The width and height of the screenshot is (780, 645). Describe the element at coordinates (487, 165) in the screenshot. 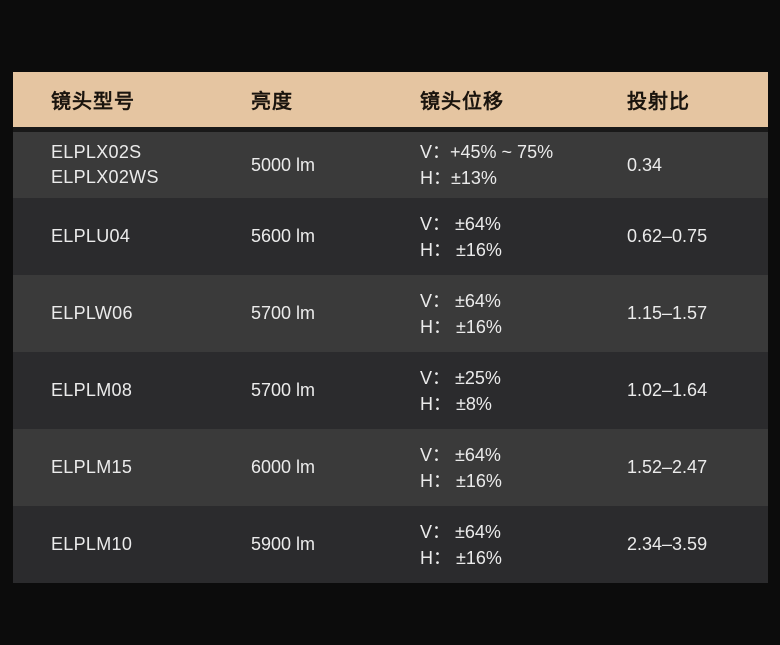

I see `lens-shift-cell: V：+45% ~ 75% H：±13%` at that location.